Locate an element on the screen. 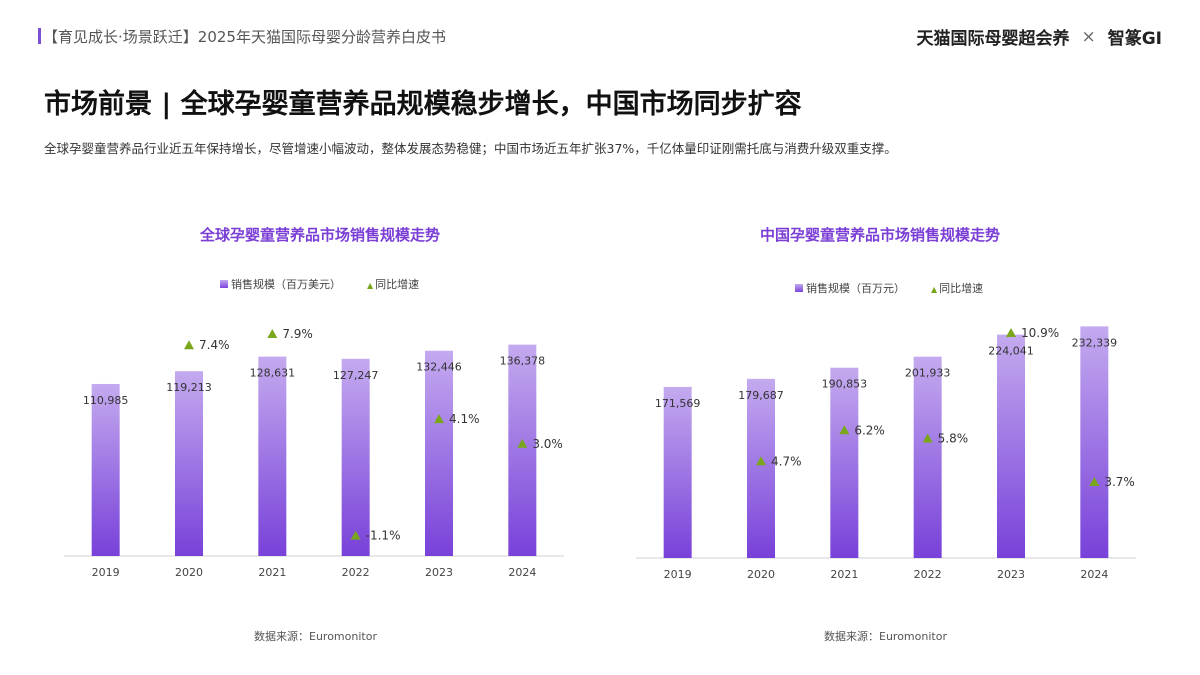 The width and height of the screenshot is (1200, 675). bar-label: 110,985 is located at coordinates (106, 400).